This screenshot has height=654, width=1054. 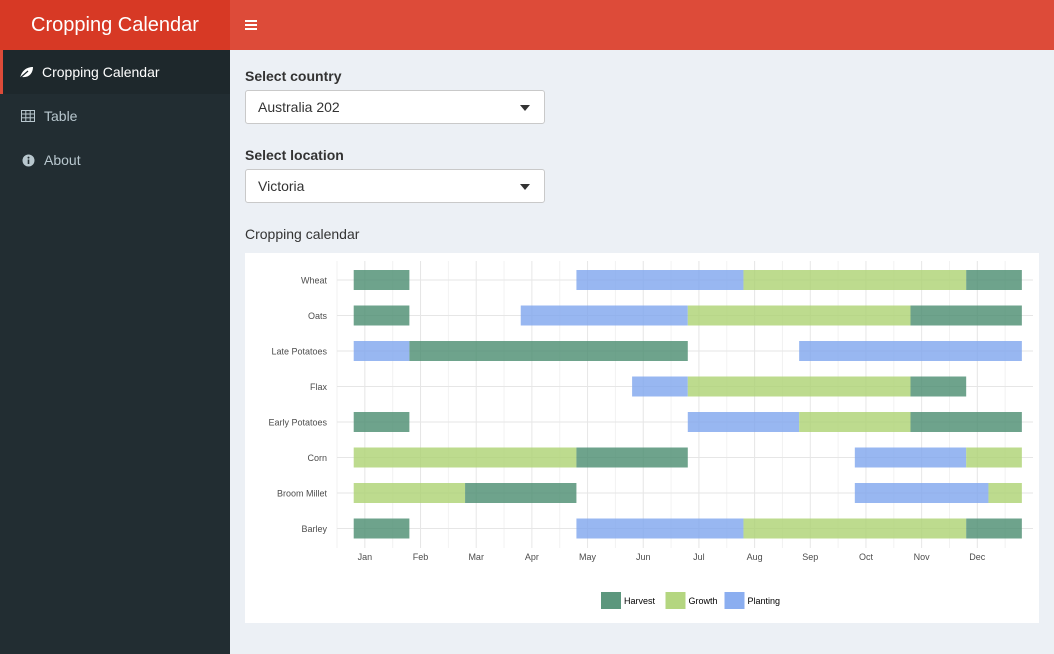 I want to click on x-tick-label: Sep, so click(x=810, y=557).